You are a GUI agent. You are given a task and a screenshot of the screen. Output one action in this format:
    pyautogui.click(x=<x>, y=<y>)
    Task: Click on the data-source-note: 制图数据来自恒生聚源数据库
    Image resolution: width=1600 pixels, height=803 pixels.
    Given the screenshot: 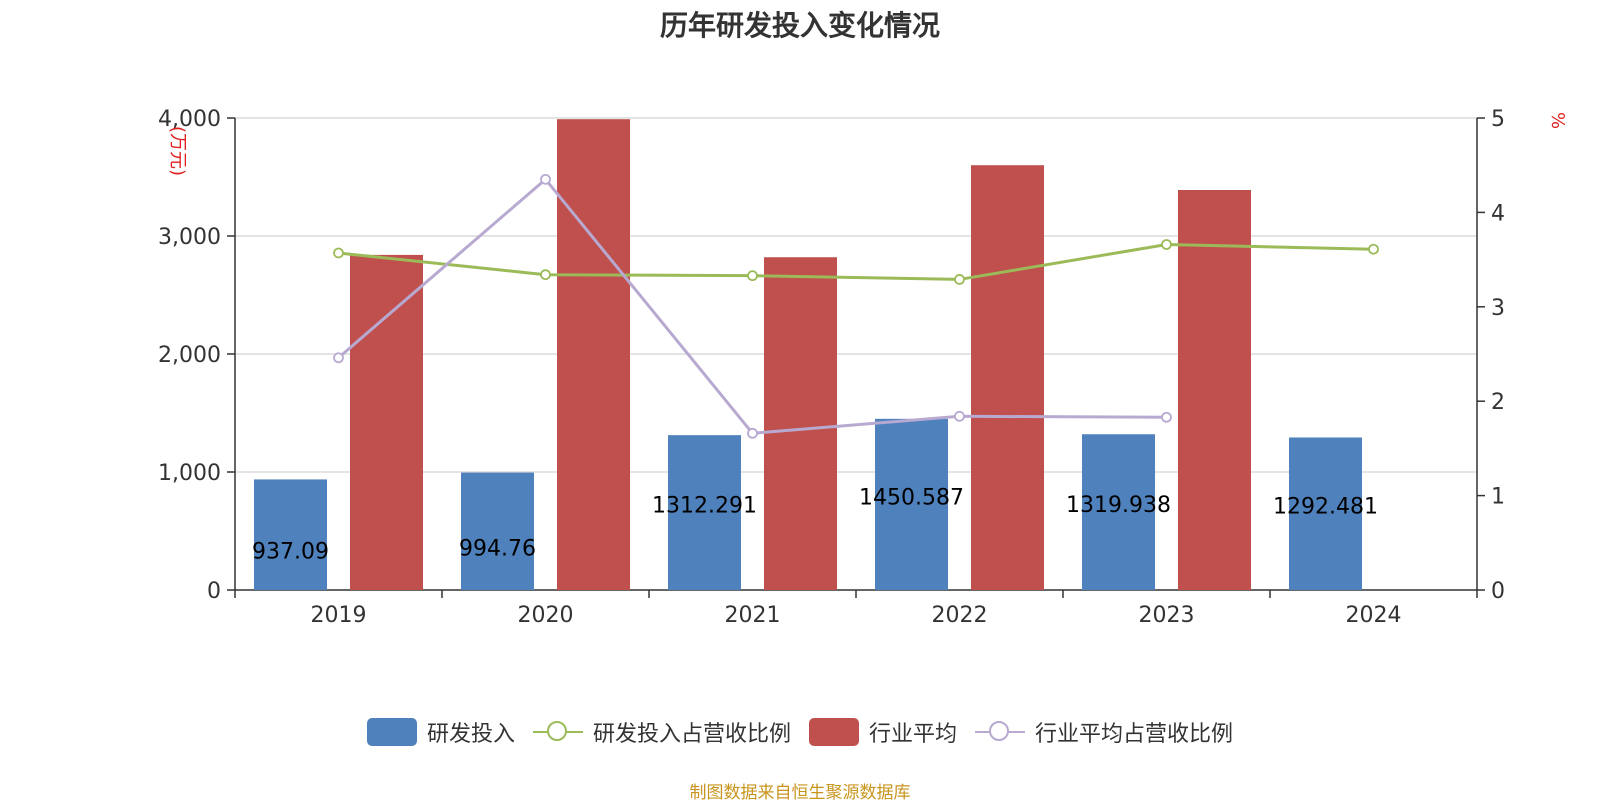 What is the action you would take?
    pyautogui.click(x=800, y=793)
    